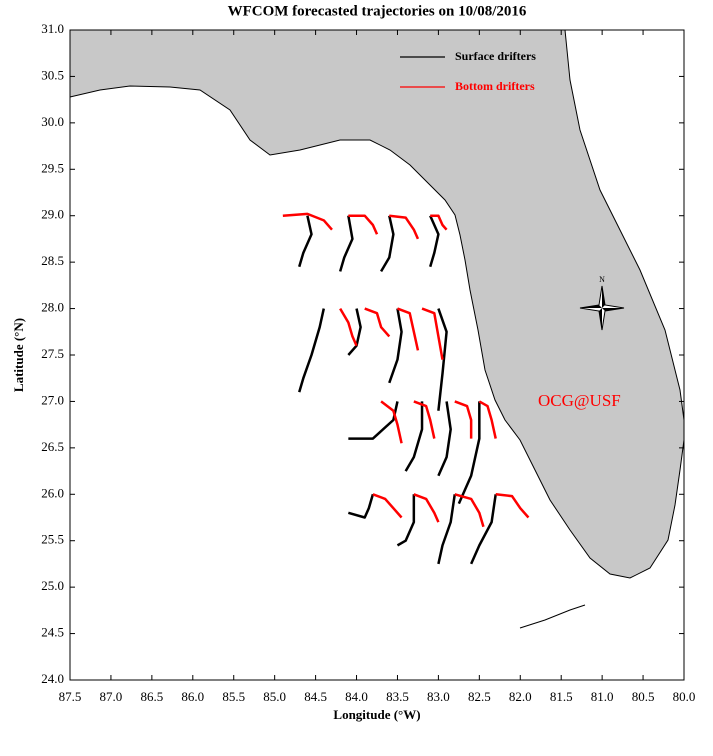  What do you see at coordinates (52, 353) in the screenshot?
I see `y-tick-label: 27.5` at bounding box center [52, 353].